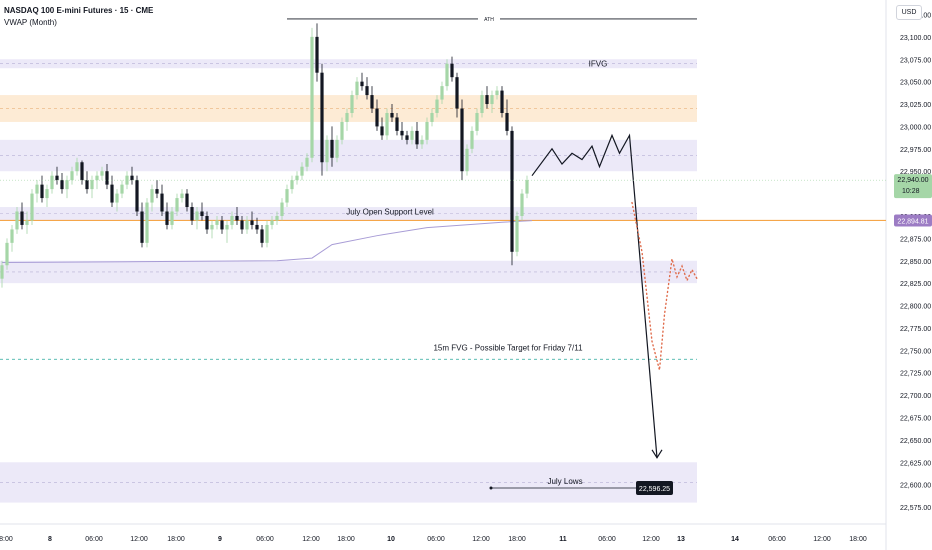 This screenshot has height=550, width=932. What do you see at coordinates (915, 172) in the screenshot?
I see `y-tick-label: 22,950.00` at bounding box center [915, 172].